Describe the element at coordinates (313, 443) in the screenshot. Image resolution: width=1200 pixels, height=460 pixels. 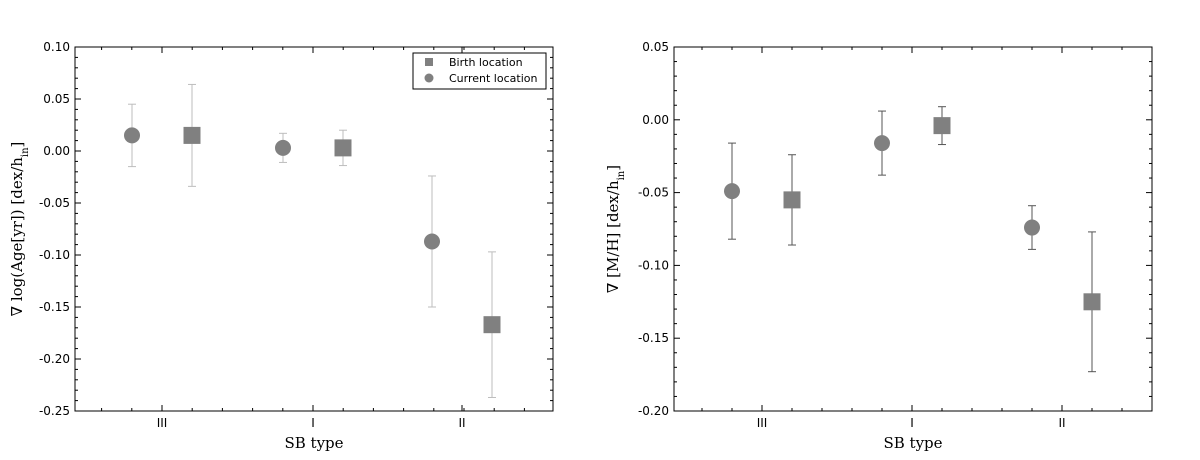
I see `left-x-axis-label: SB type` at that location.